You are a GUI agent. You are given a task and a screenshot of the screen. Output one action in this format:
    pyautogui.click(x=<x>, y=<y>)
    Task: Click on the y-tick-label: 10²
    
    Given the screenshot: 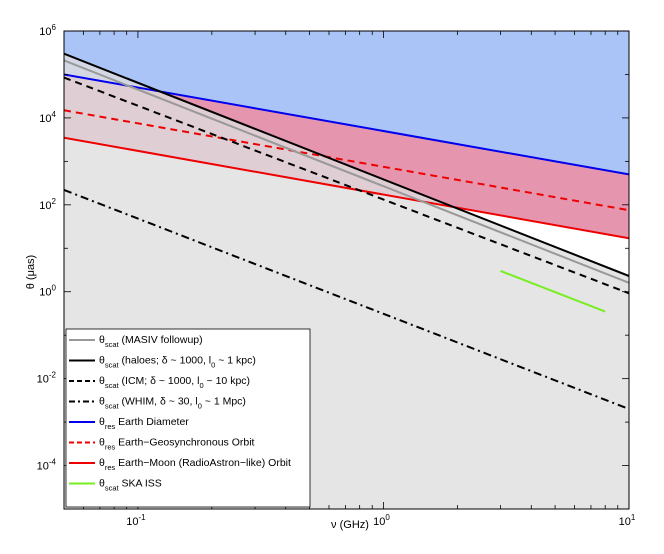 What is the action you would take?
    pyautogui.click(x=47, y=204)
    